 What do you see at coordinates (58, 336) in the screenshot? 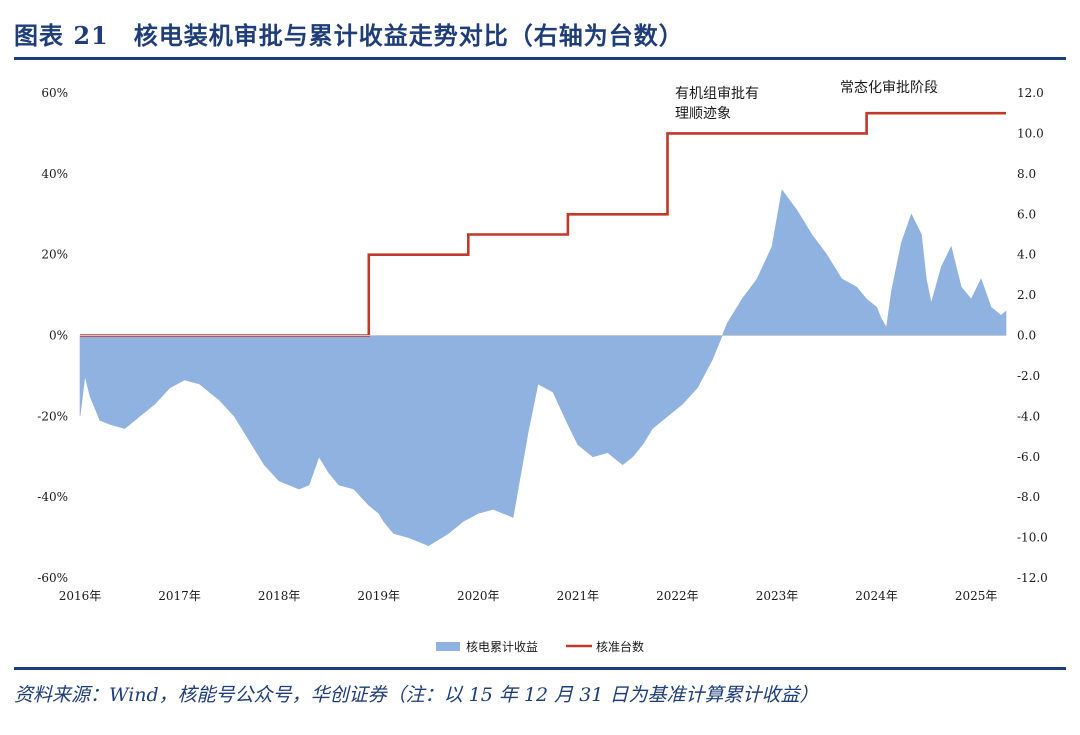
I see `y-left-tick-label: 0%` at bounding box center [58, 336].